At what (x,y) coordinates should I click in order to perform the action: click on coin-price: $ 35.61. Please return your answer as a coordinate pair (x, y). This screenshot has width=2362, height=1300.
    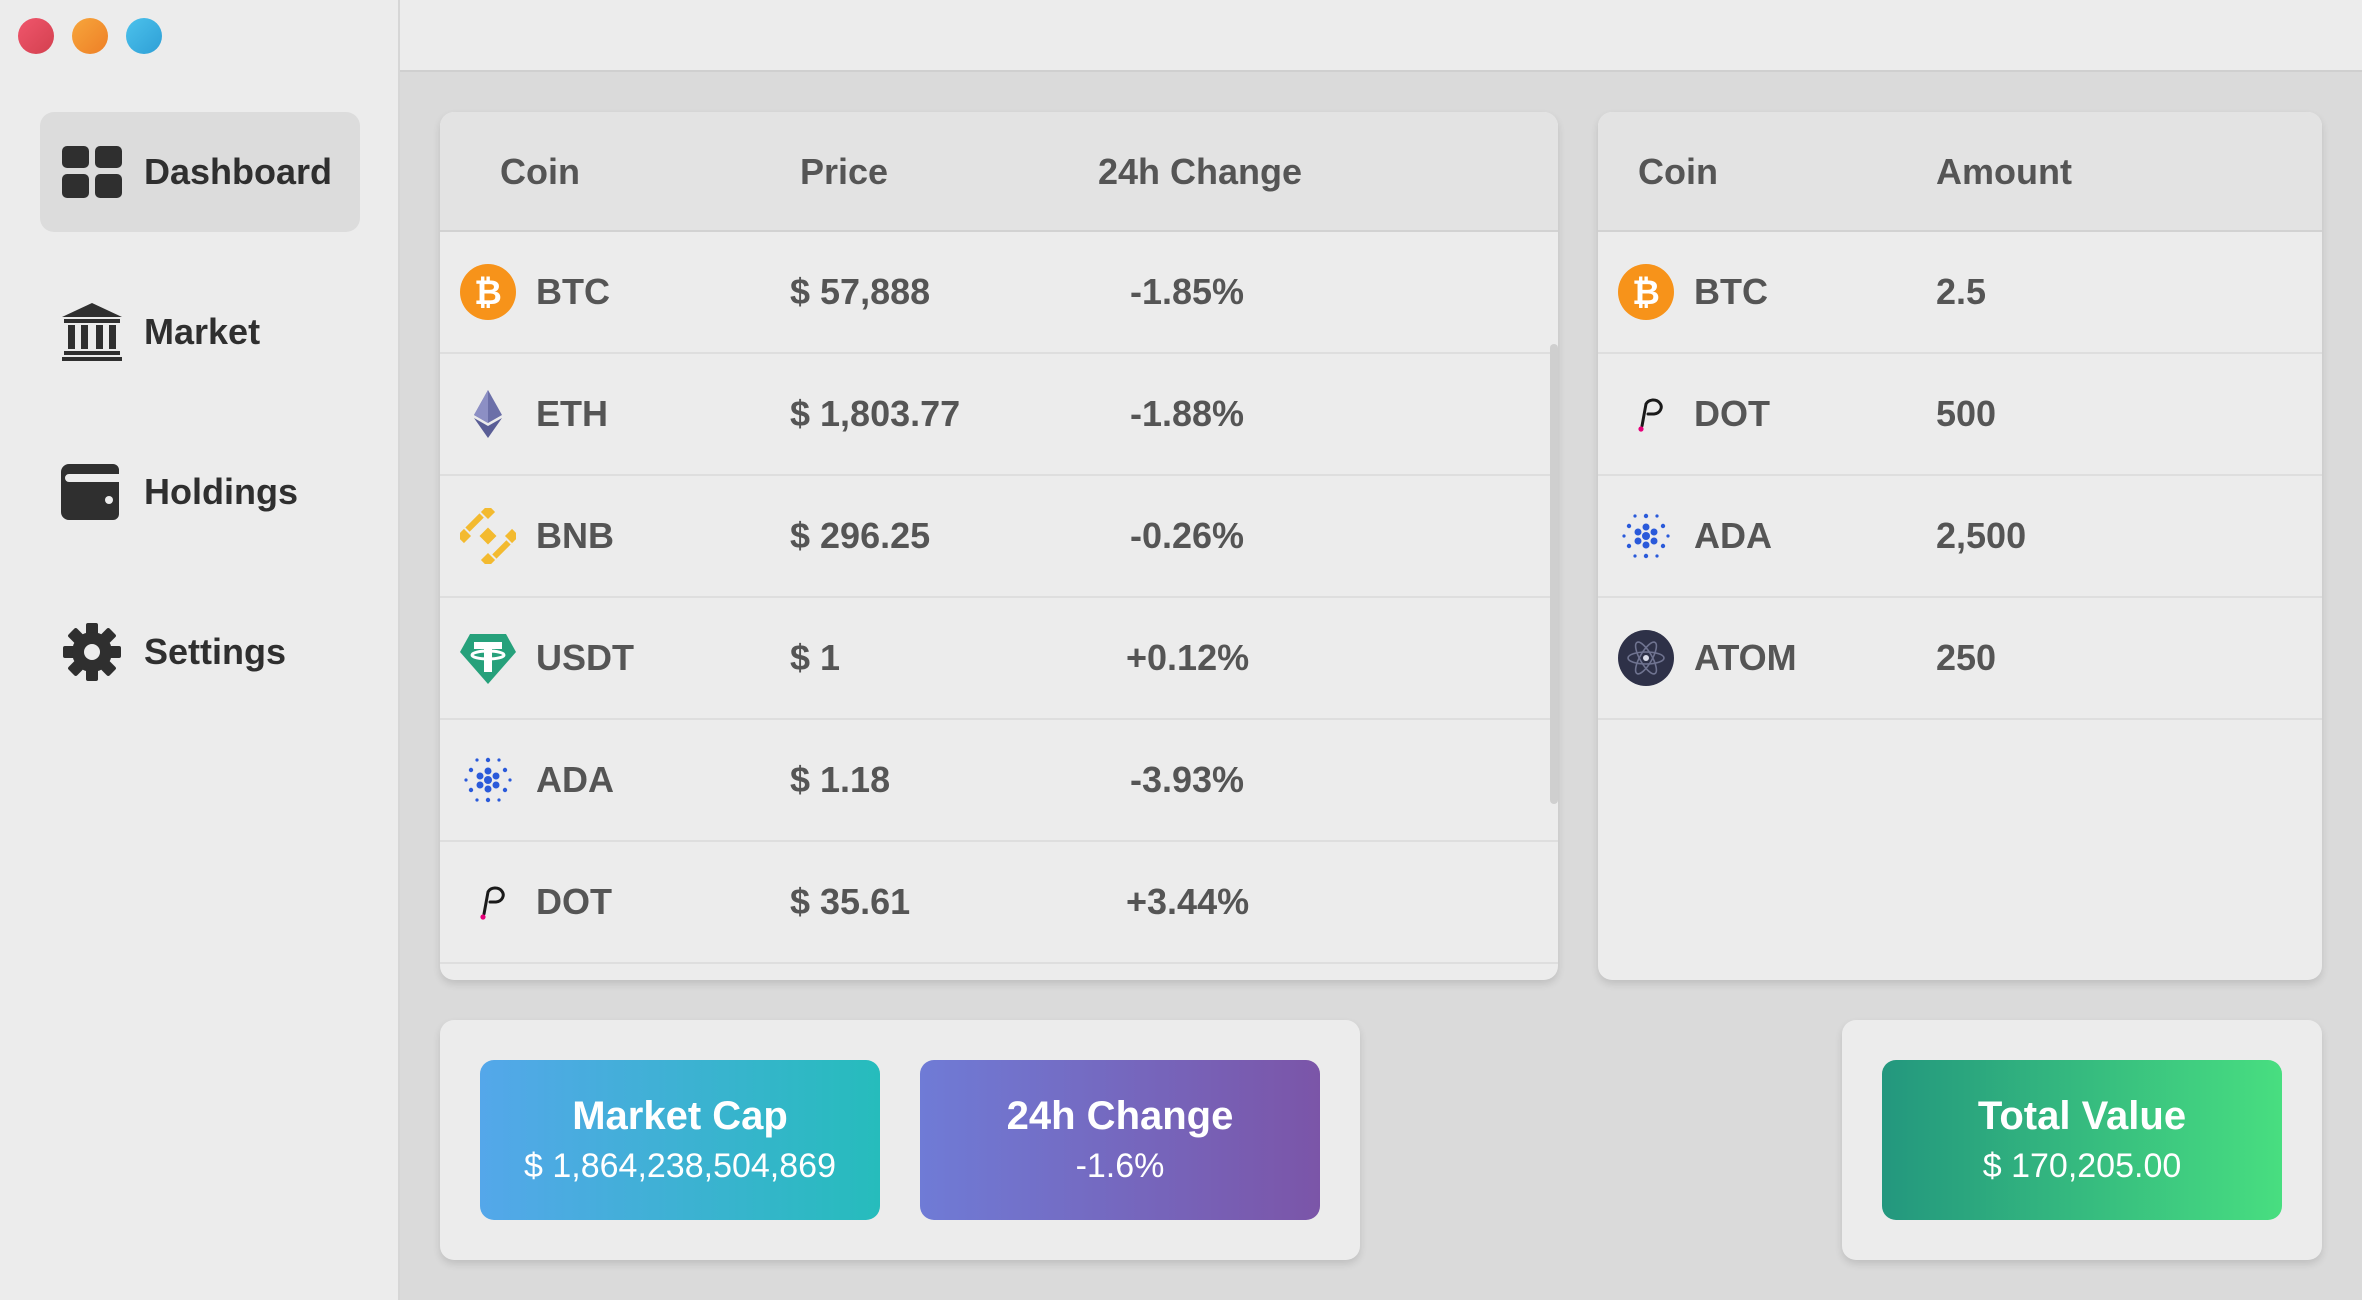
    Looking at the image, I should click on (850, 901).